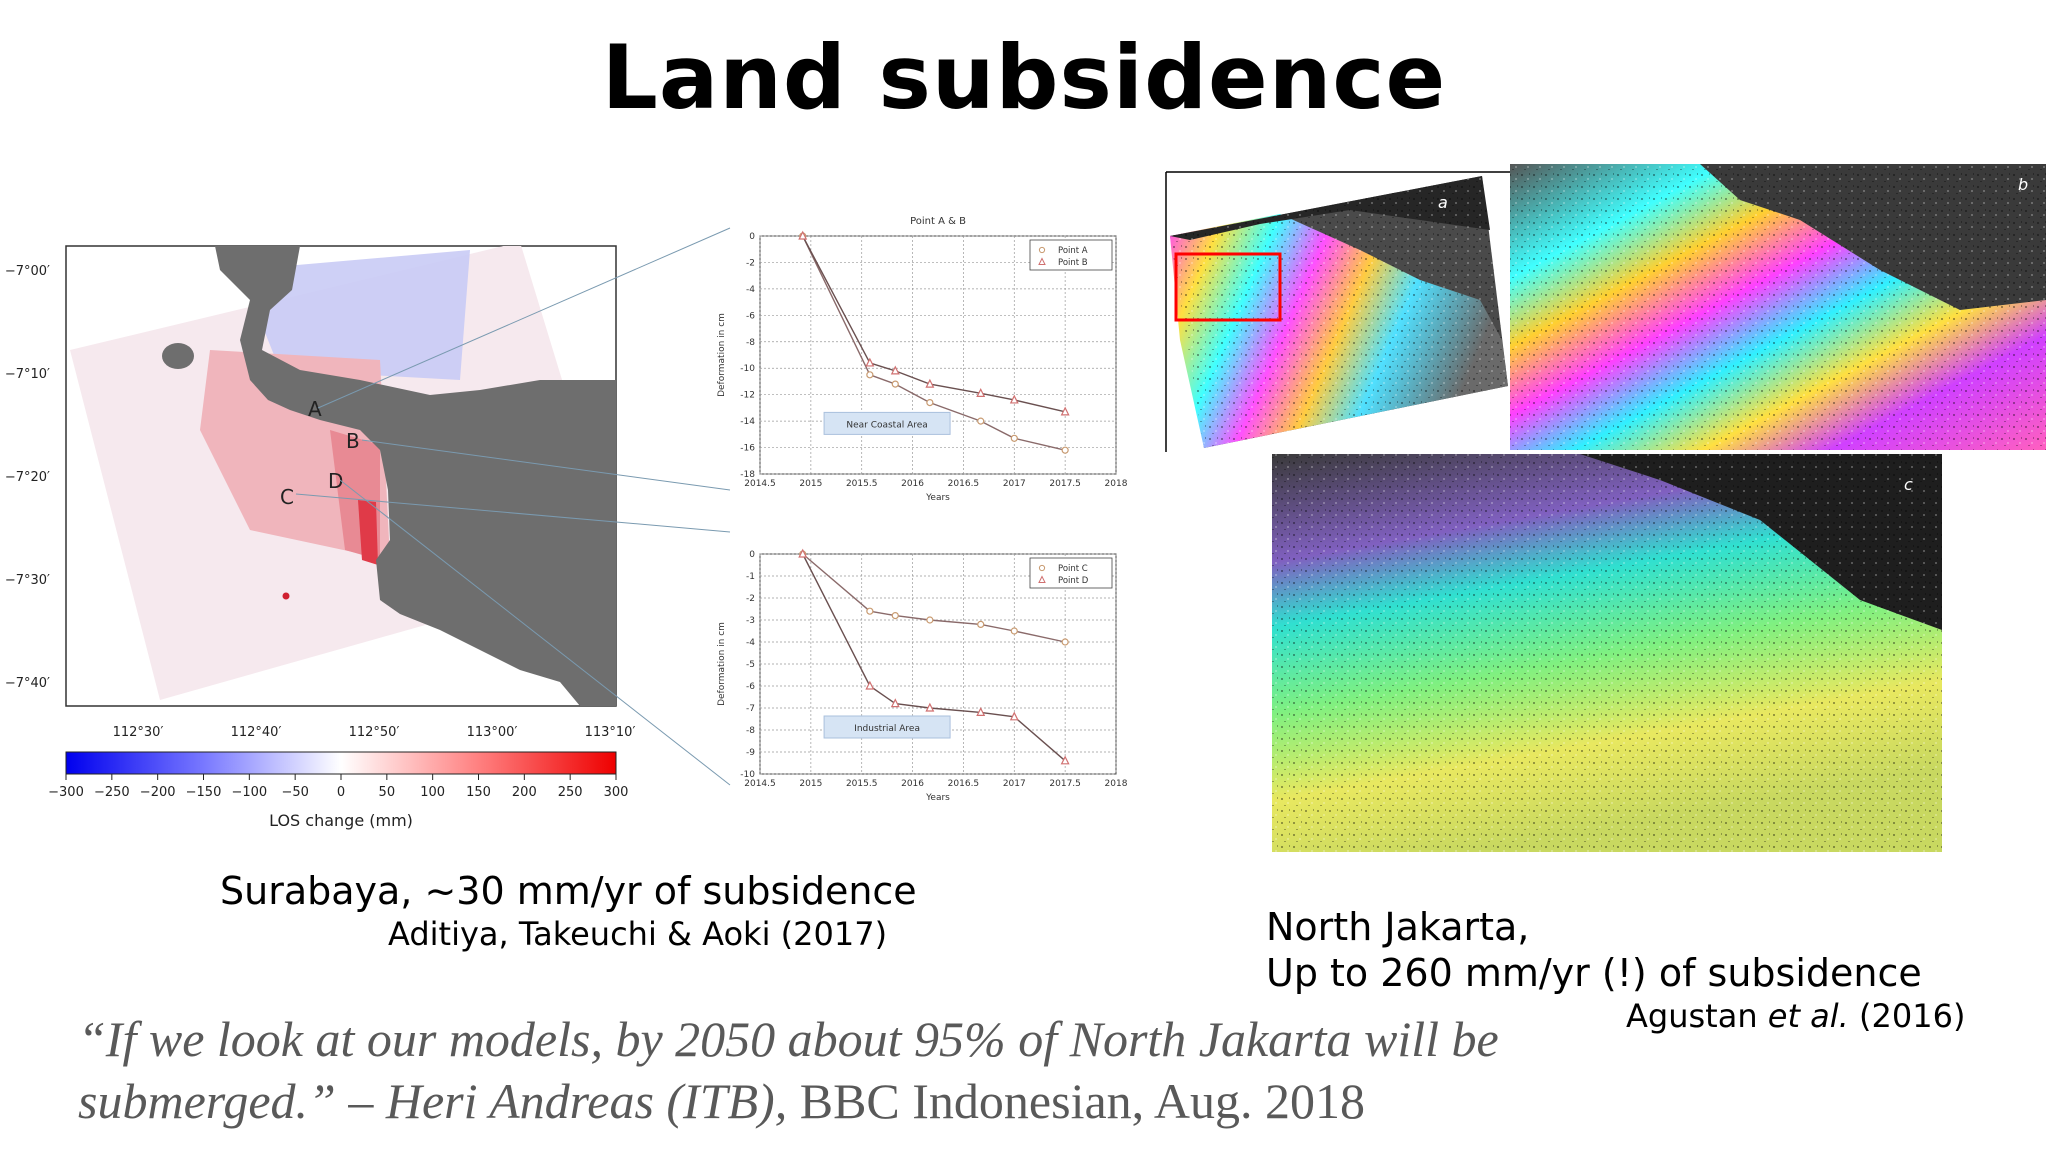 This screenshot has width=2048, height=1152. I want to click on legend-entry: Point D, so click(1073, 581).